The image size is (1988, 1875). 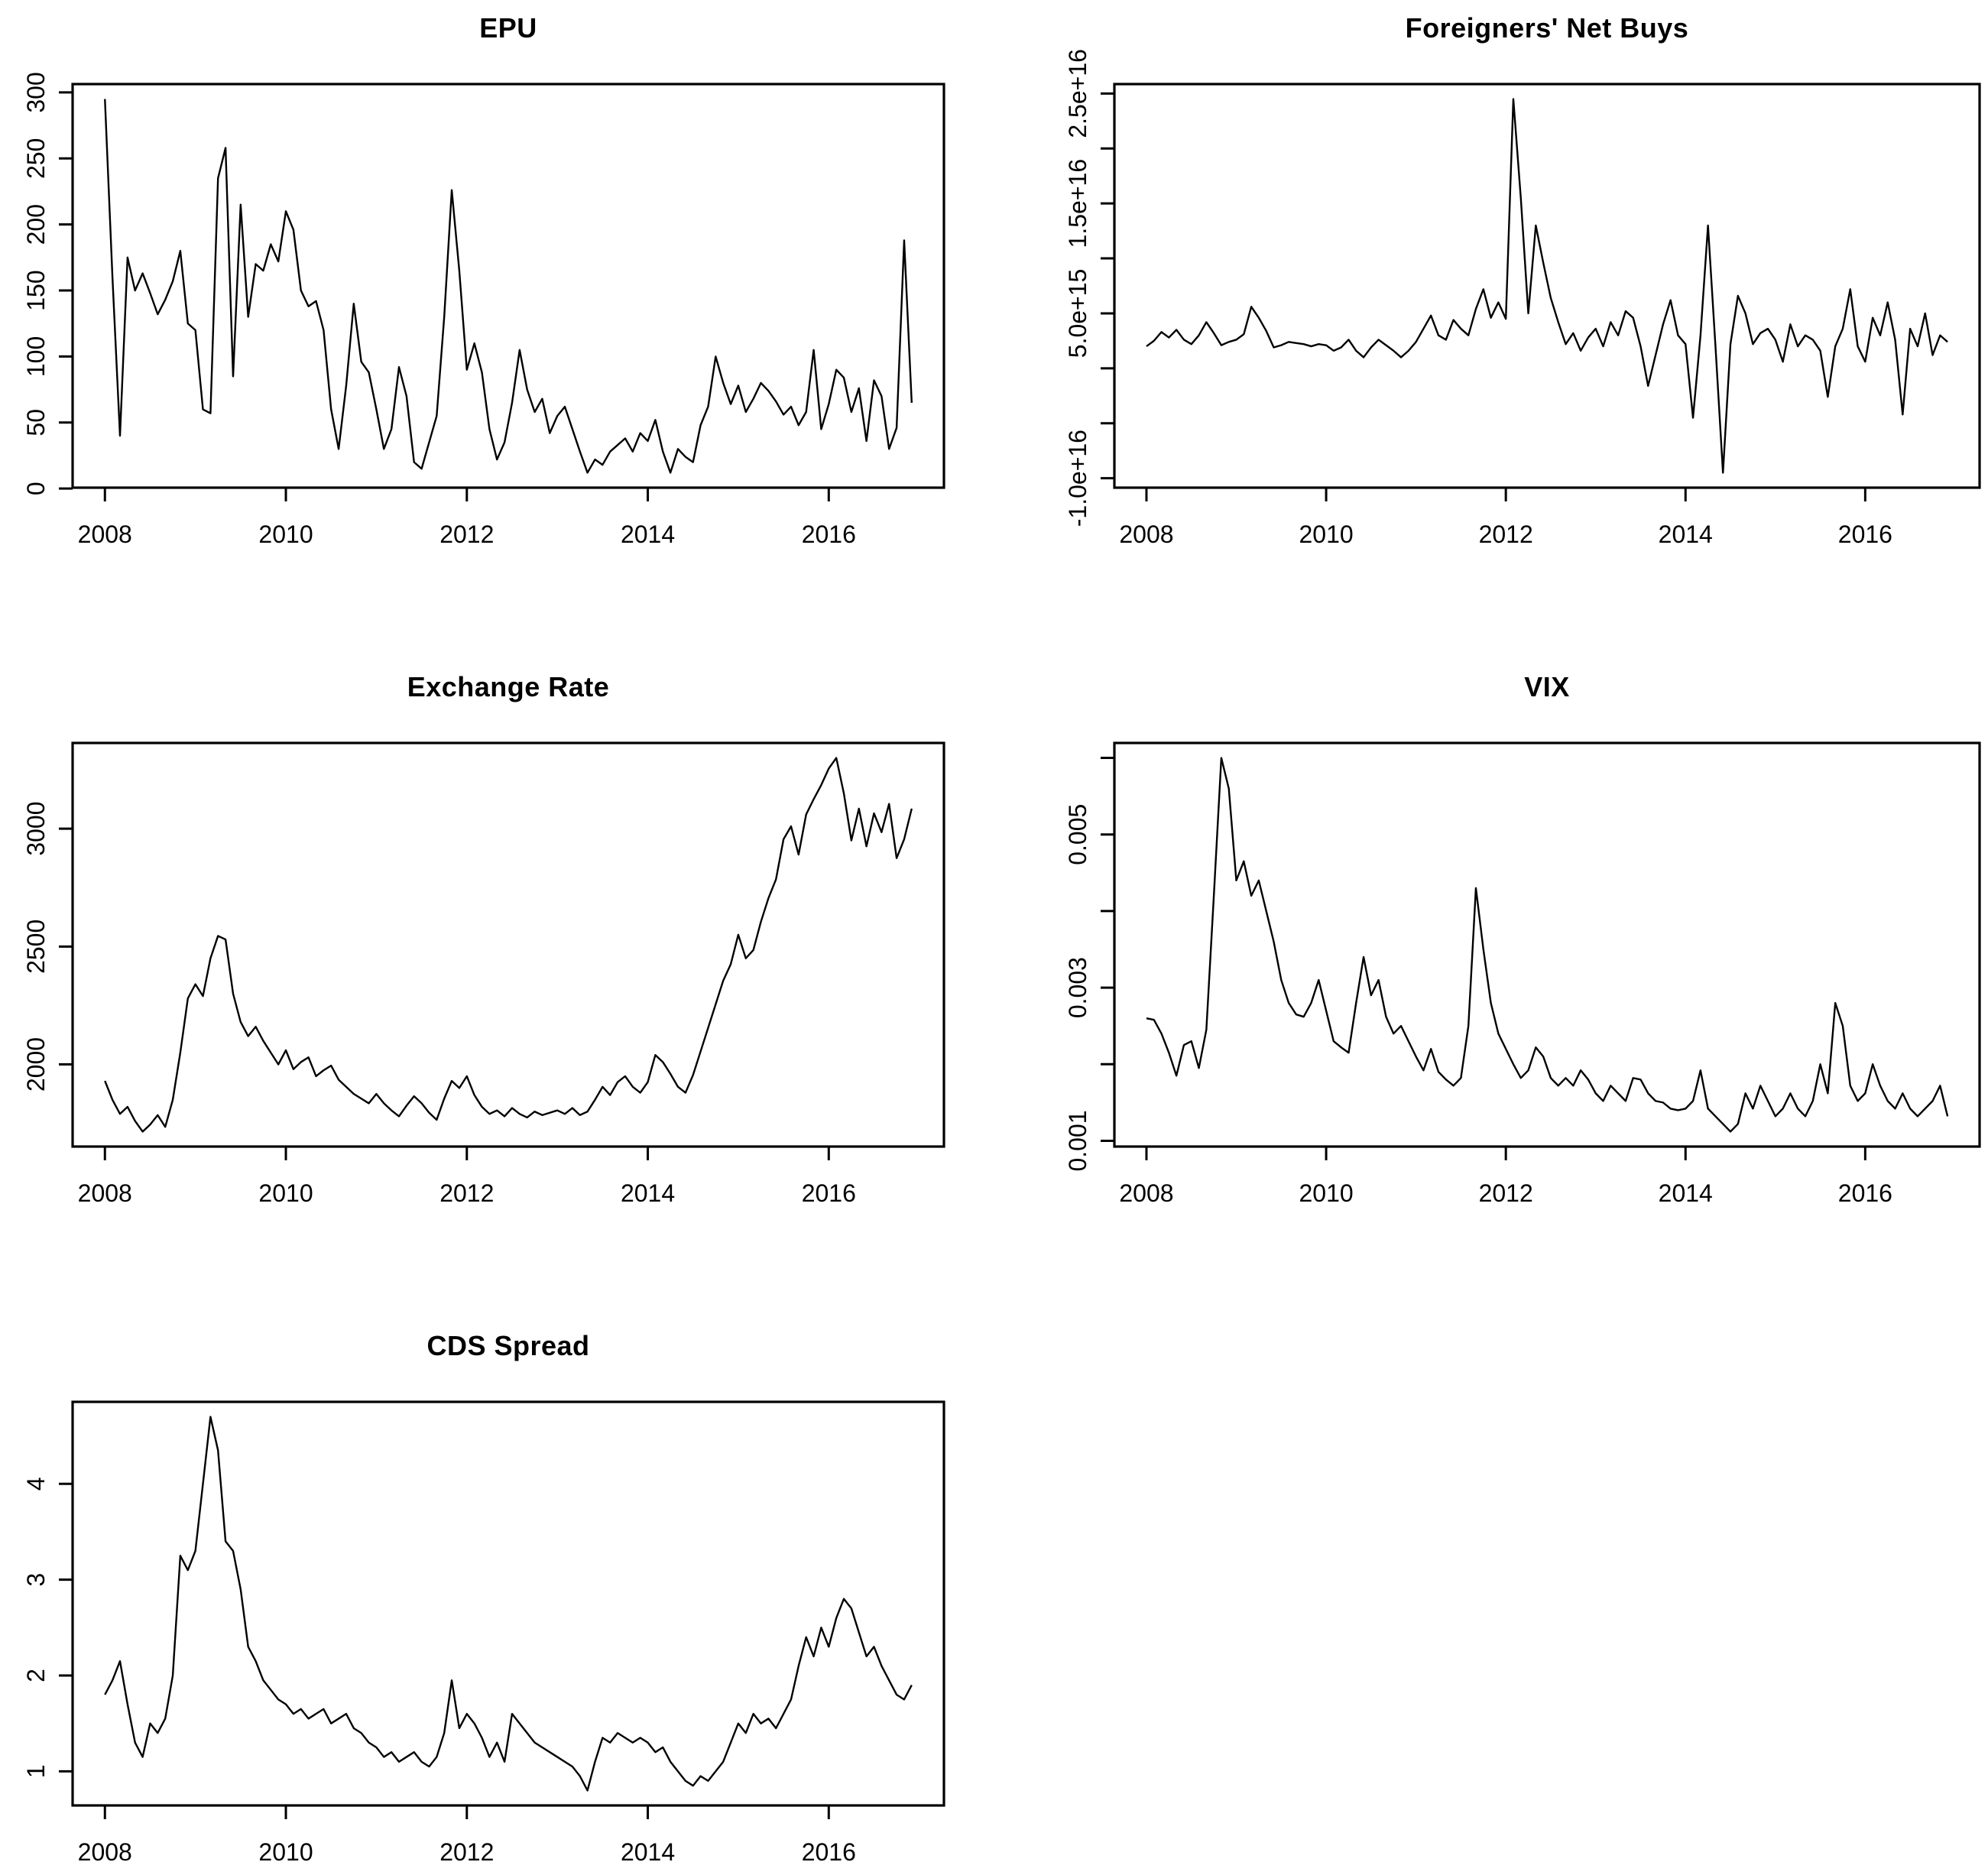 I want to click on y-tick-label: 100, so click(x=36, y=356).